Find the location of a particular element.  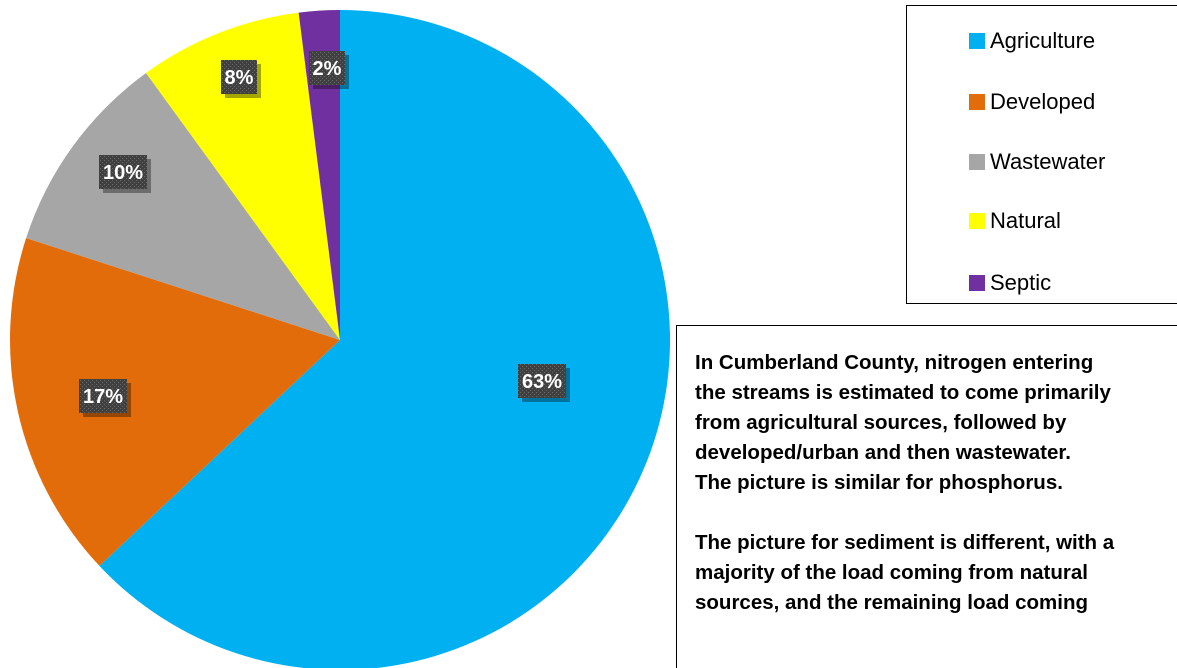

pie-slice-developed is located at coordinates (174, 402).